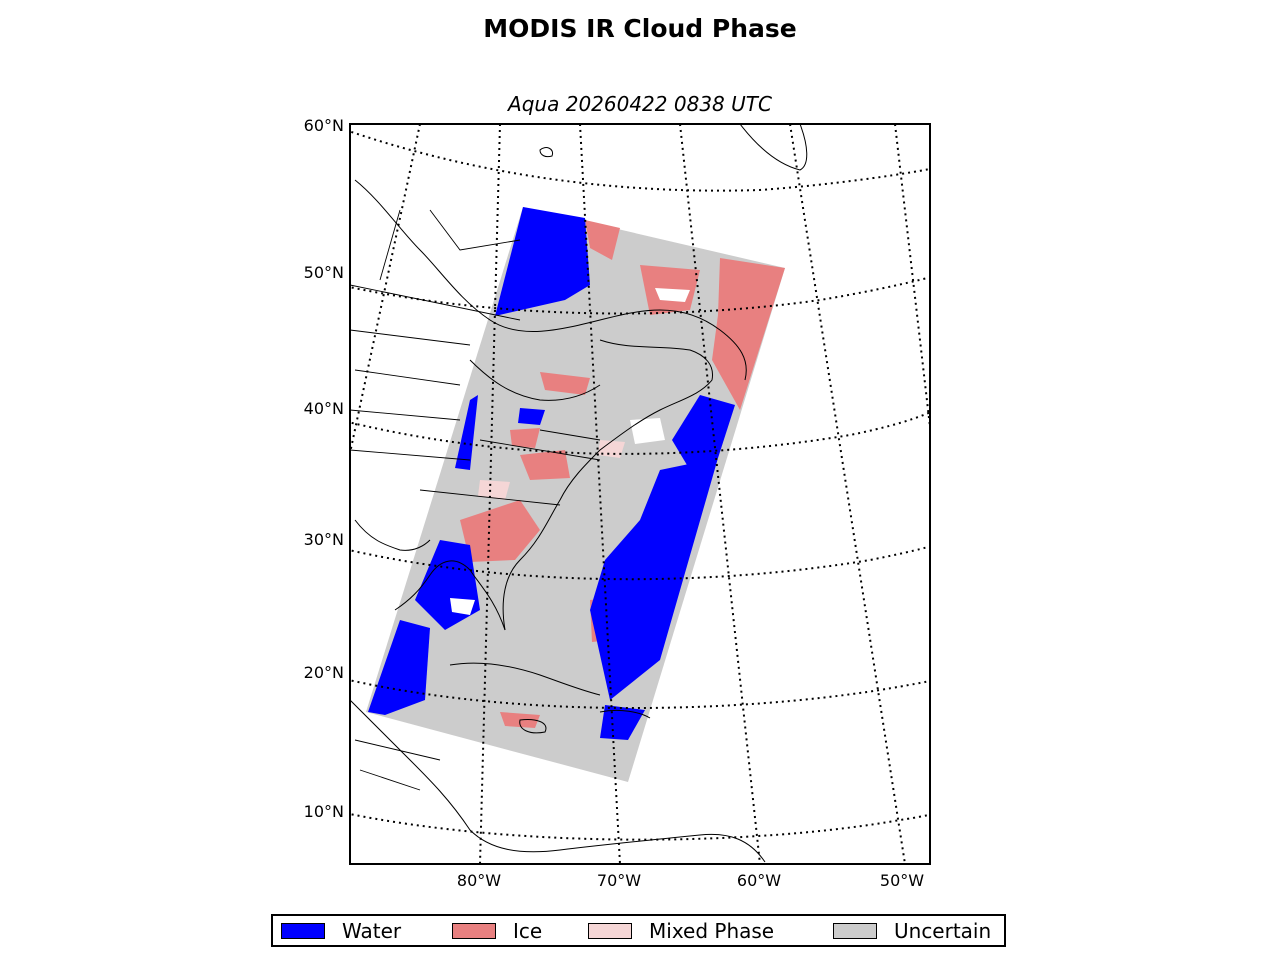  I want to click on legend-label: Uncertain, so click(943, 930).